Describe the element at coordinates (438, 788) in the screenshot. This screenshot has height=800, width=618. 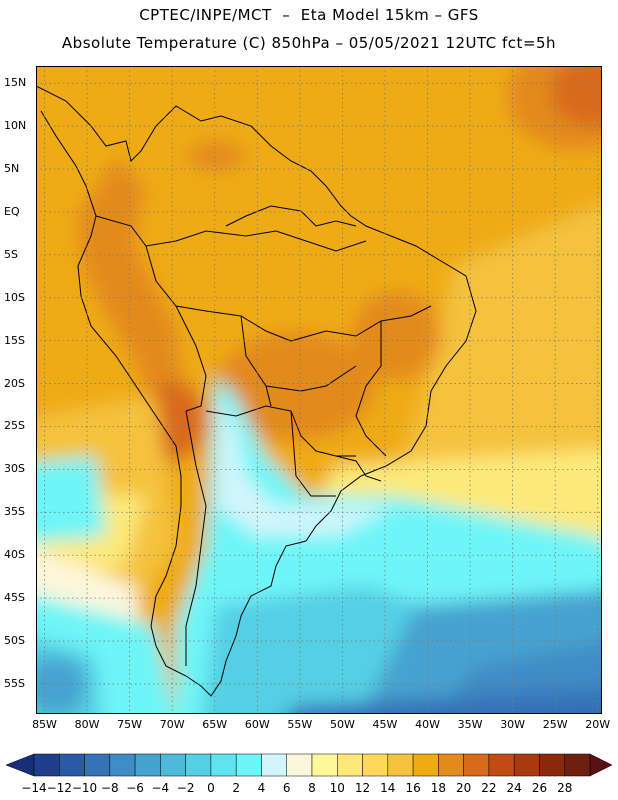
I see `colorbar-tick-label: 18` at that location.